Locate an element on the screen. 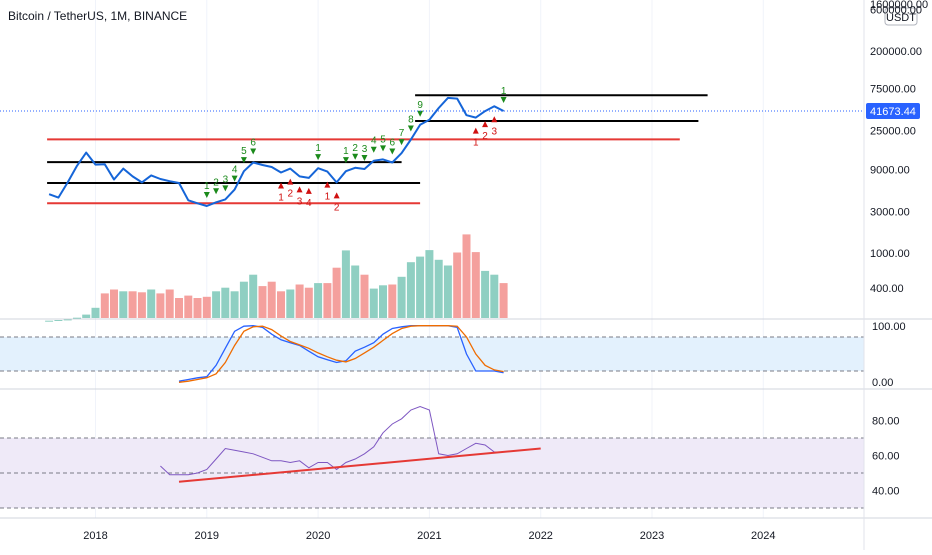 Image resolution: width=932 pixels, height=555 pixels. td-count-label: 7 is located at coordinates (402, 133).